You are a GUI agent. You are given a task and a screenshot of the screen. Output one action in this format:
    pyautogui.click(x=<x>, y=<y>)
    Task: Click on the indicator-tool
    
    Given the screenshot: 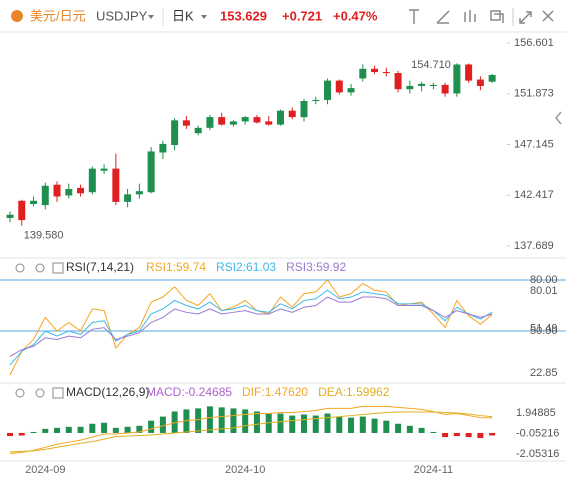 What is the action you would take?
    pyautogui.click(x=470, y=16)
    